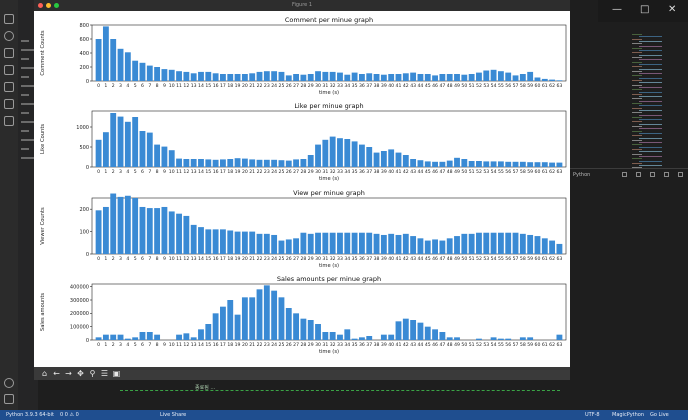 The width and height of the screenshot is (688, 420). Describe the element at coordinates (84, 232) in the screenshot. I see `y-tick-label: 100` at that location.